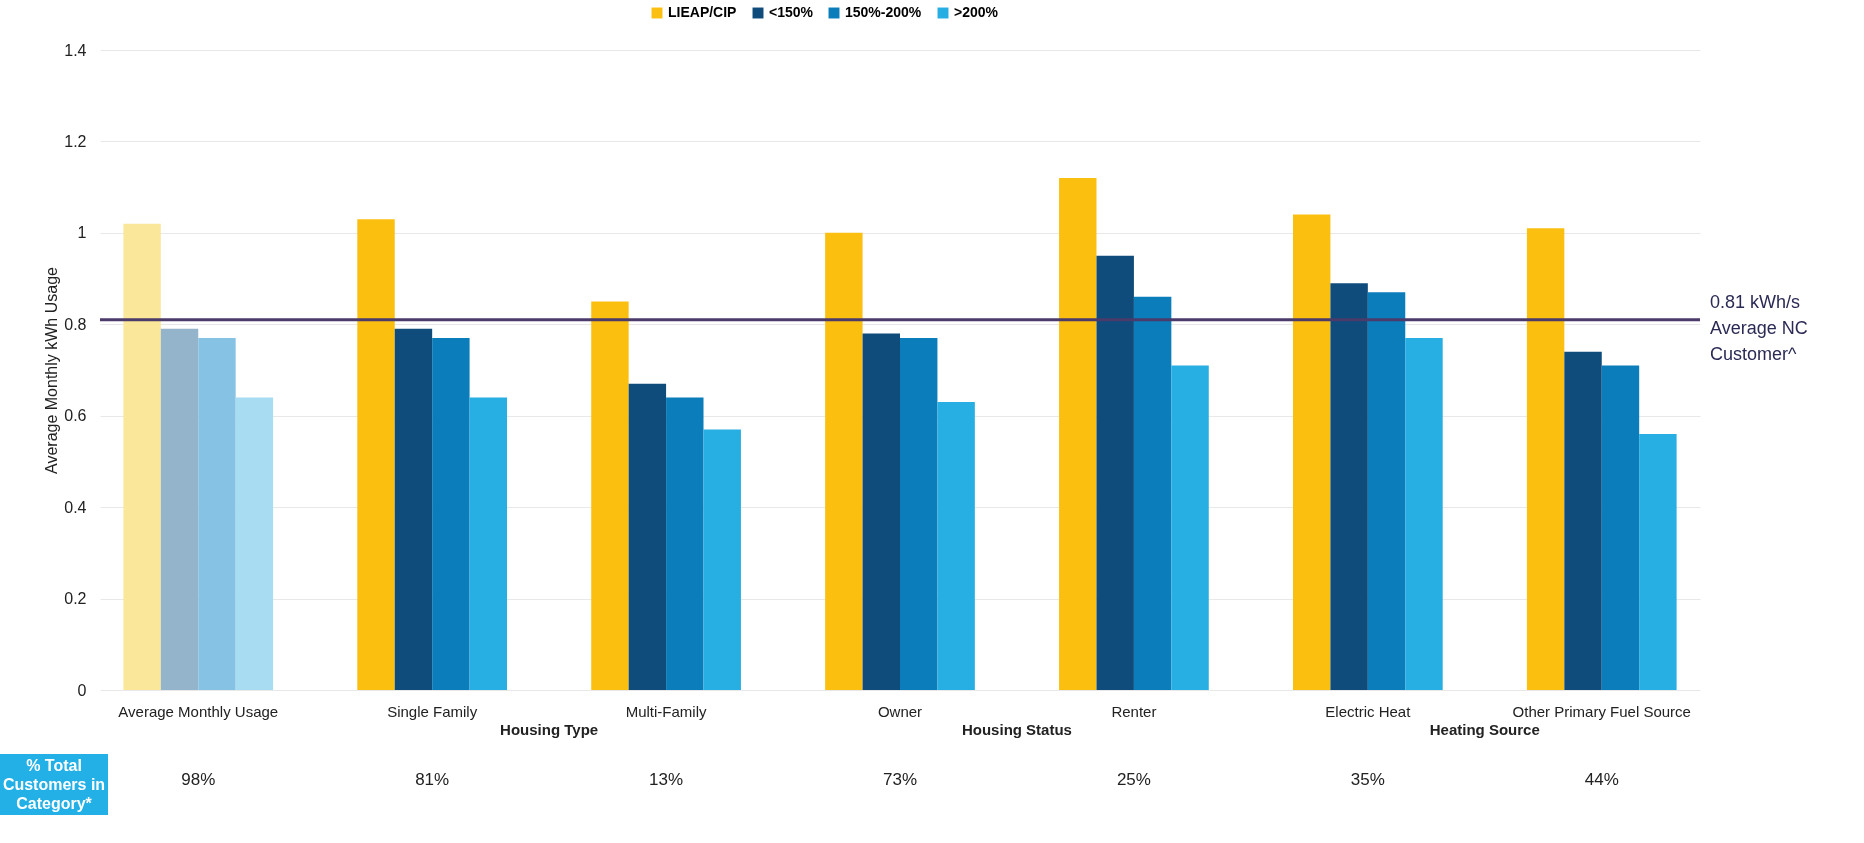 This screenshot has height=843, width=1864. I want to click on text: 13%, so click(666, 779).